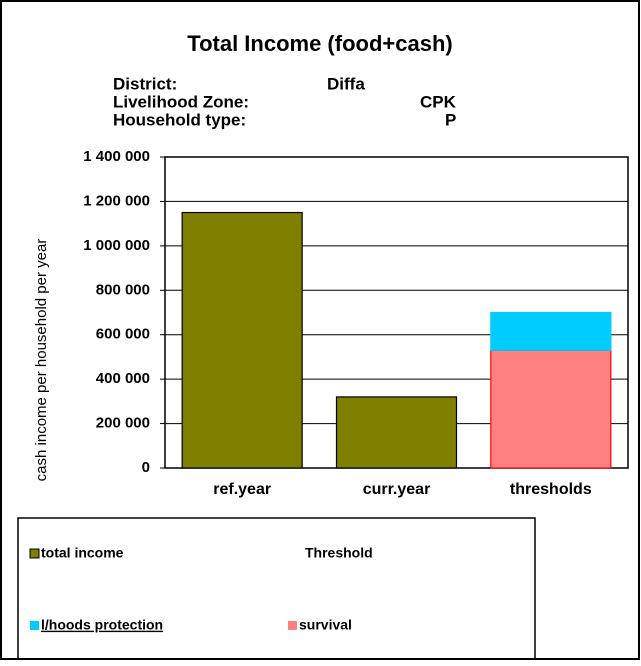 Image resolution: width=641 pixels, height=666 pixels. What do you see at coordinates (397, 489) in the screenshot?
I see `x-tick-label: curr.year` at bounding box center [397, 489].